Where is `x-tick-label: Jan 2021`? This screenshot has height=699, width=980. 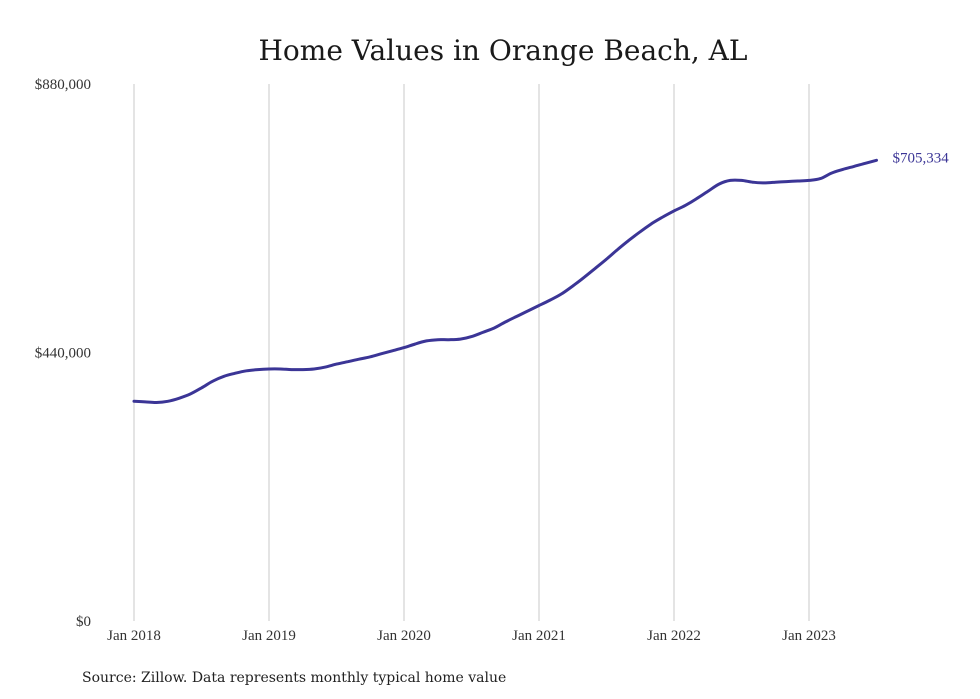 x-tick-label: Jan 2021 is located at coordinates (539, 636).